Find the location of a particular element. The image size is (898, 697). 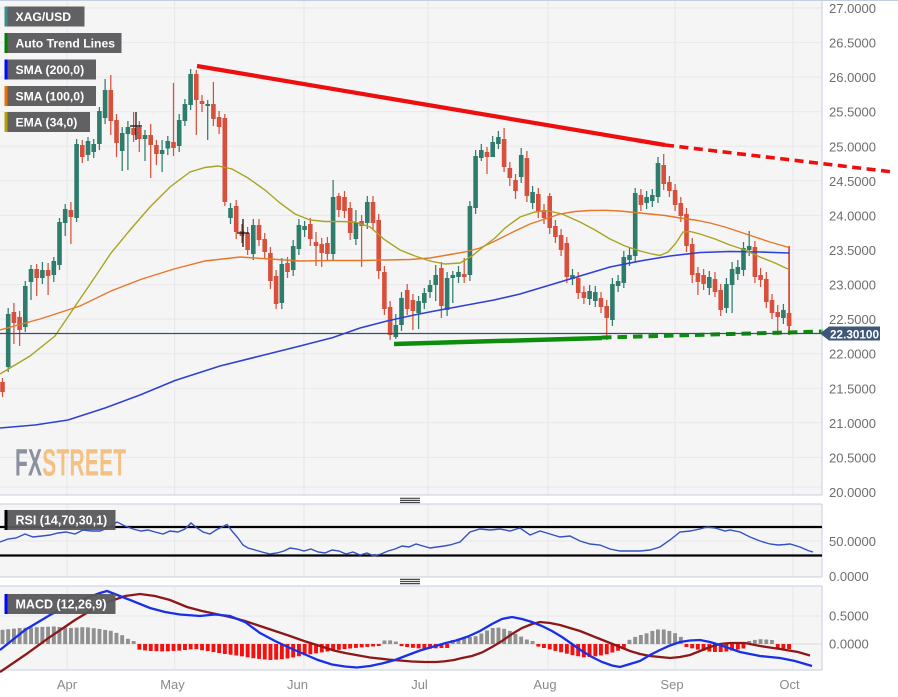

svg-text: May is located at coordinates (172, 684).